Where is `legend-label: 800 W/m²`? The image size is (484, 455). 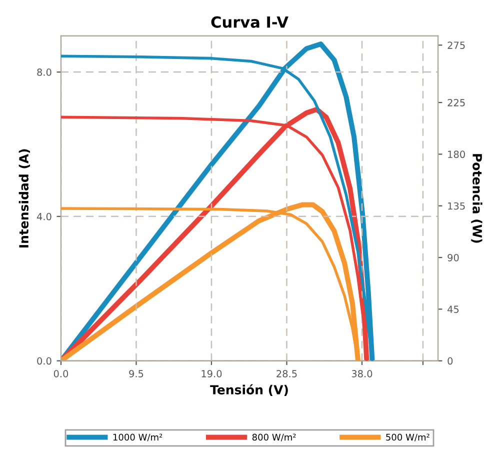 legend-label: 800 W/m² is located at coordinates (274, 438).